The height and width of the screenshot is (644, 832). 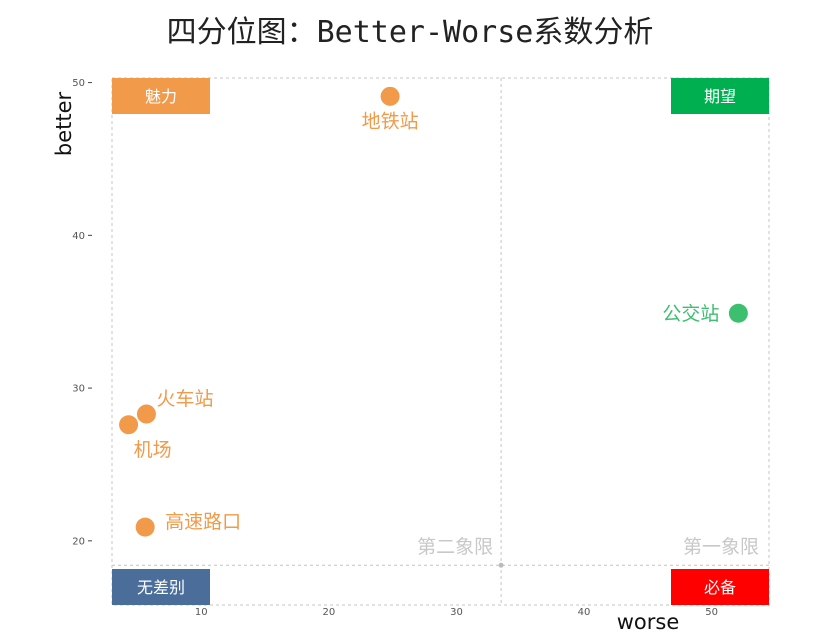 What do you see at coordinates (690, 314) in the screenshot?
I see `data-point-label: 公交站` at bounding box center [690, 314].